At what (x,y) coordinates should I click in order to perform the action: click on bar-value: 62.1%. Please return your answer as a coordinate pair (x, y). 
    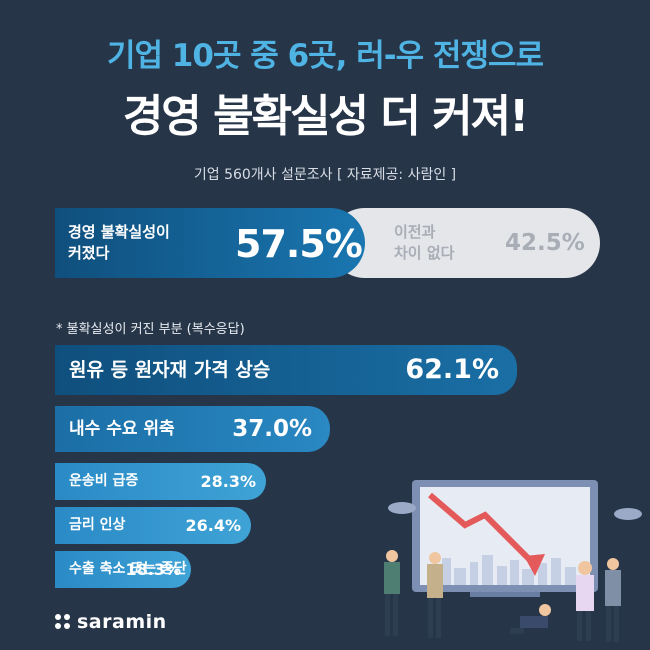
    Looking at the image, I should click on (452, 369).